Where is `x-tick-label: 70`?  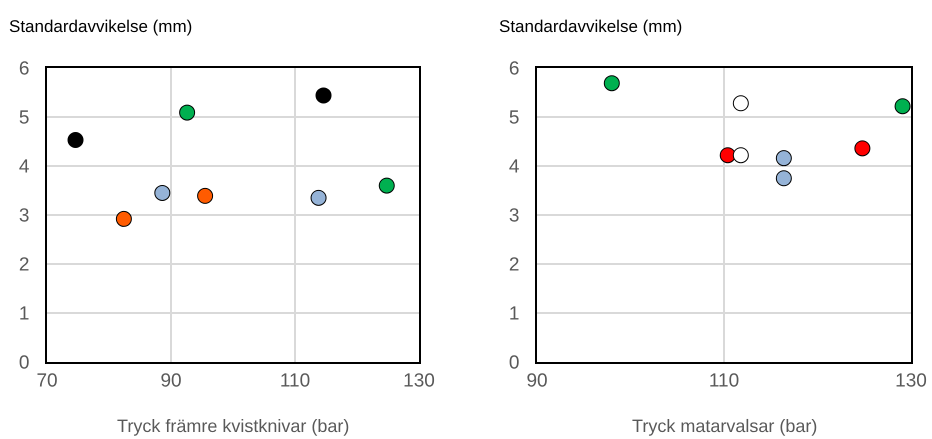
x-tick-label: 70 is located at coordinates (47, 381).